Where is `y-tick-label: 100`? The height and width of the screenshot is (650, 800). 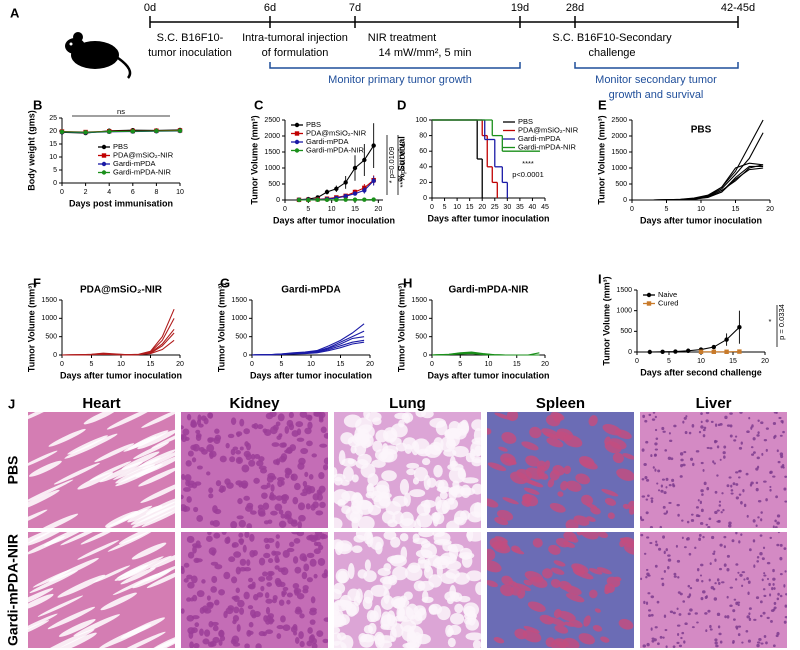
y-tick-label: 100 is located at coordinates (421, 120).